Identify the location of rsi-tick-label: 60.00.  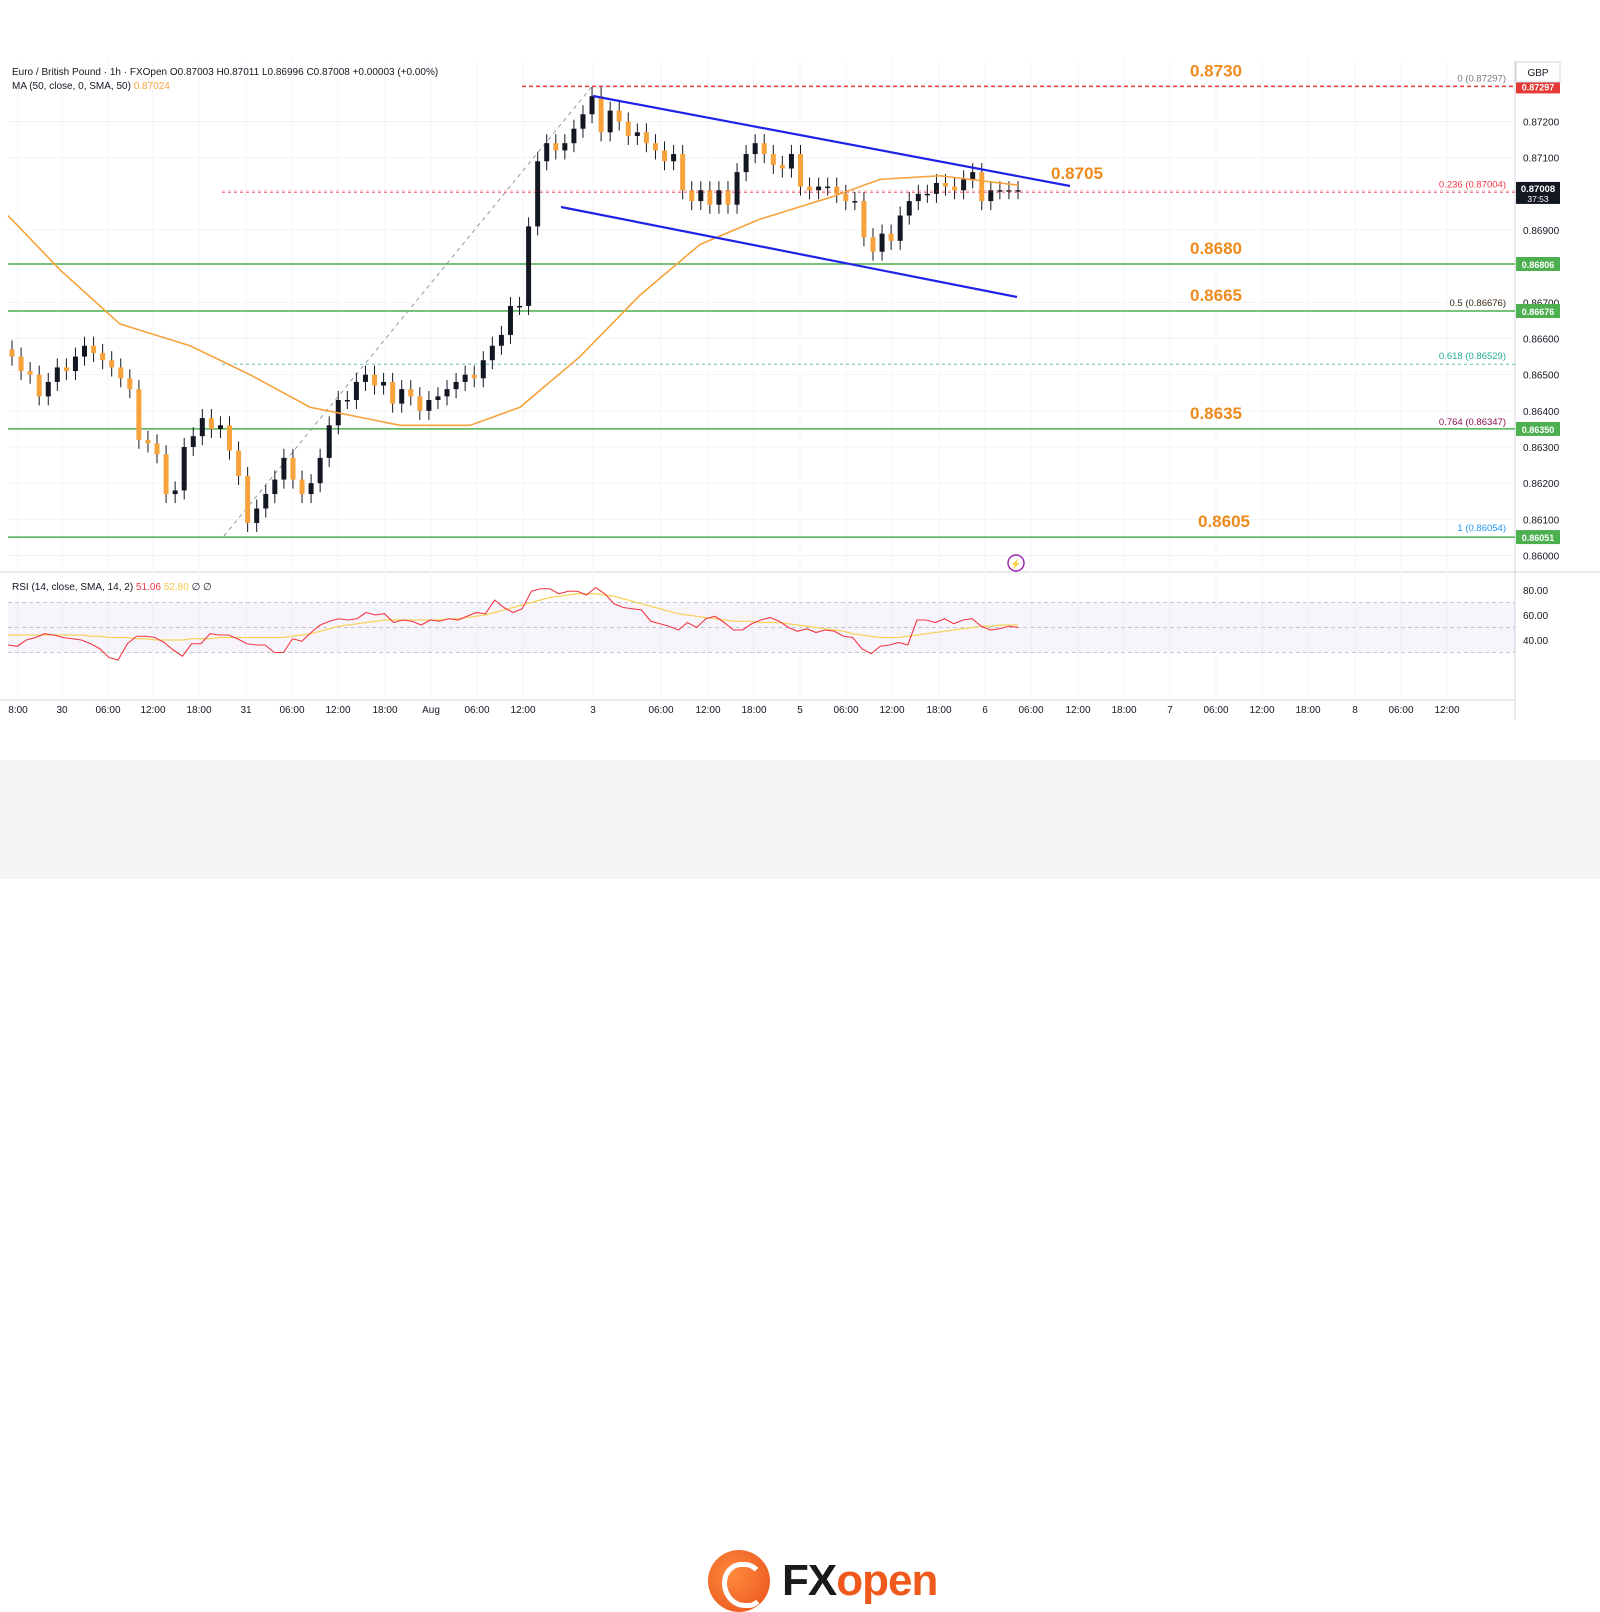
(1535, 616).